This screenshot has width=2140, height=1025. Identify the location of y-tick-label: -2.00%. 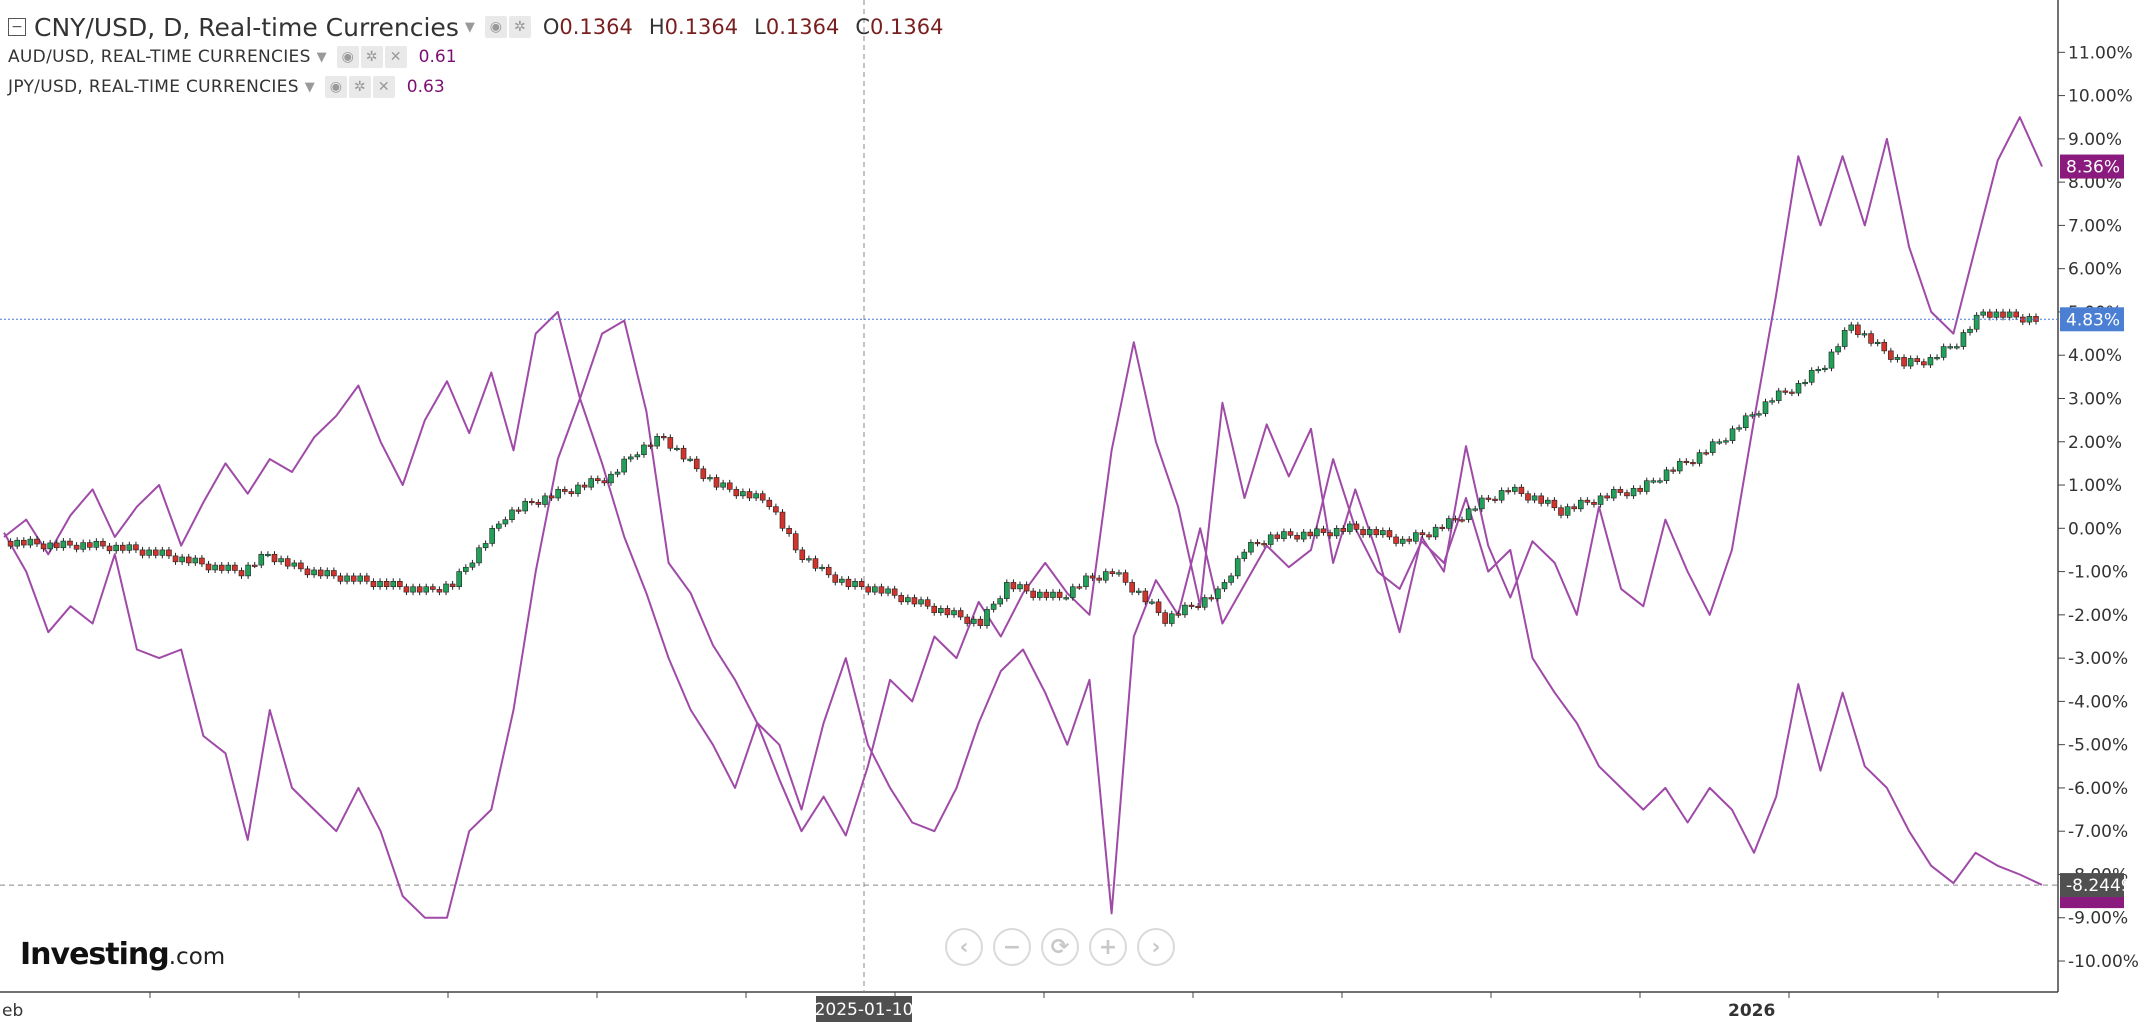
(2098, 616).